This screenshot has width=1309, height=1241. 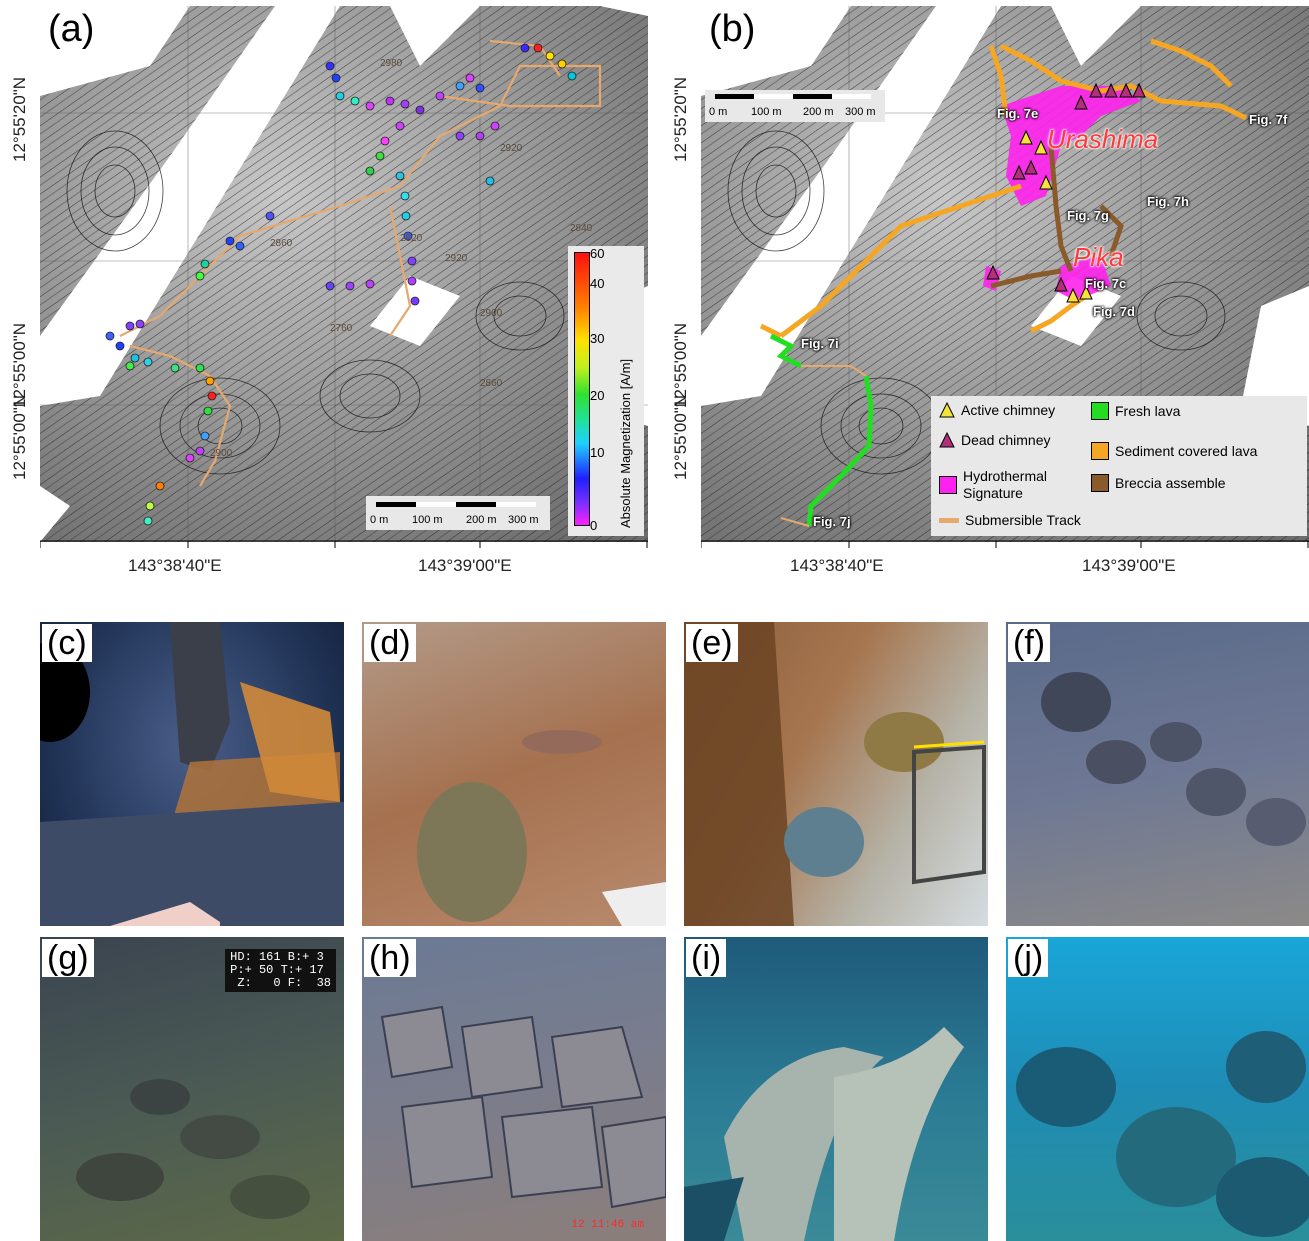 What do you see at coordinates (68, 958) in the screenshot?
I see `photo-label-g: (g)` at bounding box center [68, 958].